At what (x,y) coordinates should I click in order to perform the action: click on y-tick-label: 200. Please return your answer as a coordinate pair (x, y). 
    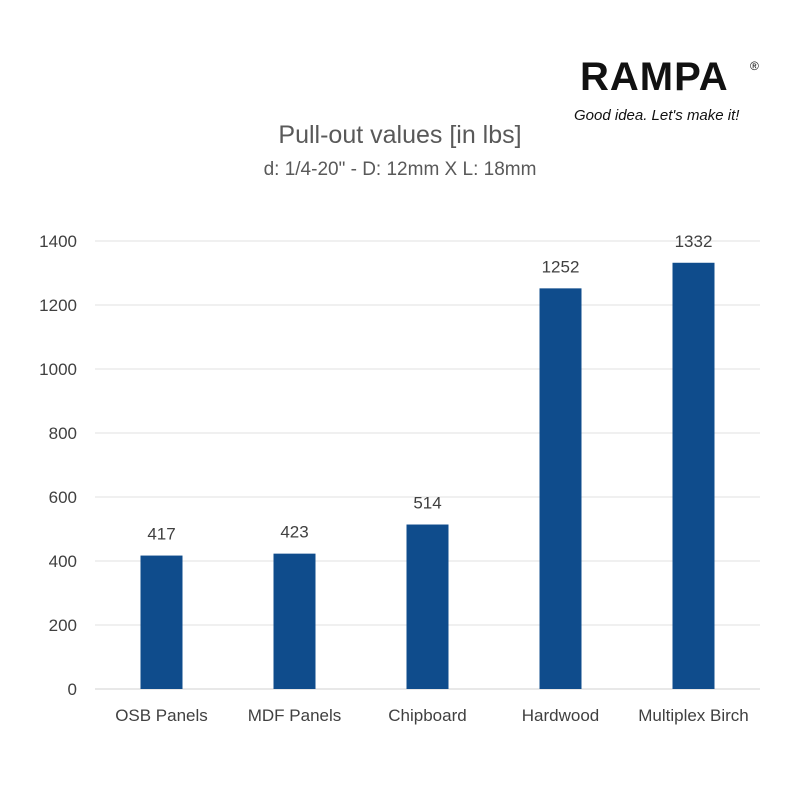
    Looking at the image, I should click on (63, 625).